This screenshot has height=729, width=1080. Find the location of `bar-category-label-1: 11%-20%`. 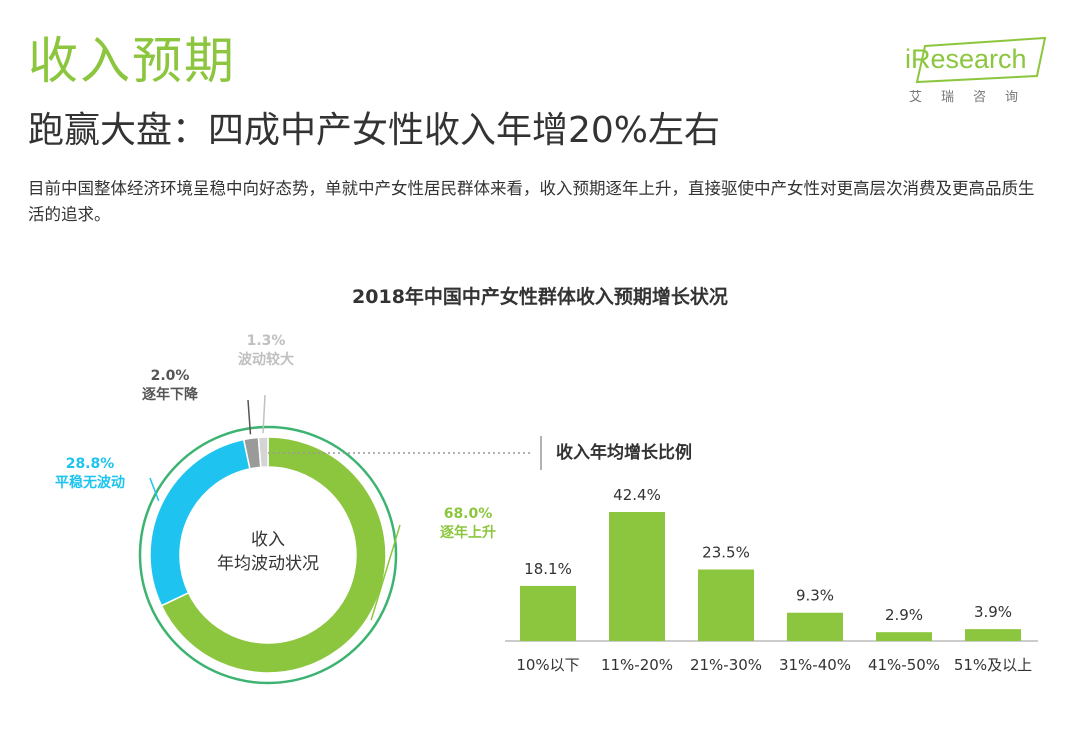

bar-category-label-1: 11%-20% is located at coordinates (637, 665).